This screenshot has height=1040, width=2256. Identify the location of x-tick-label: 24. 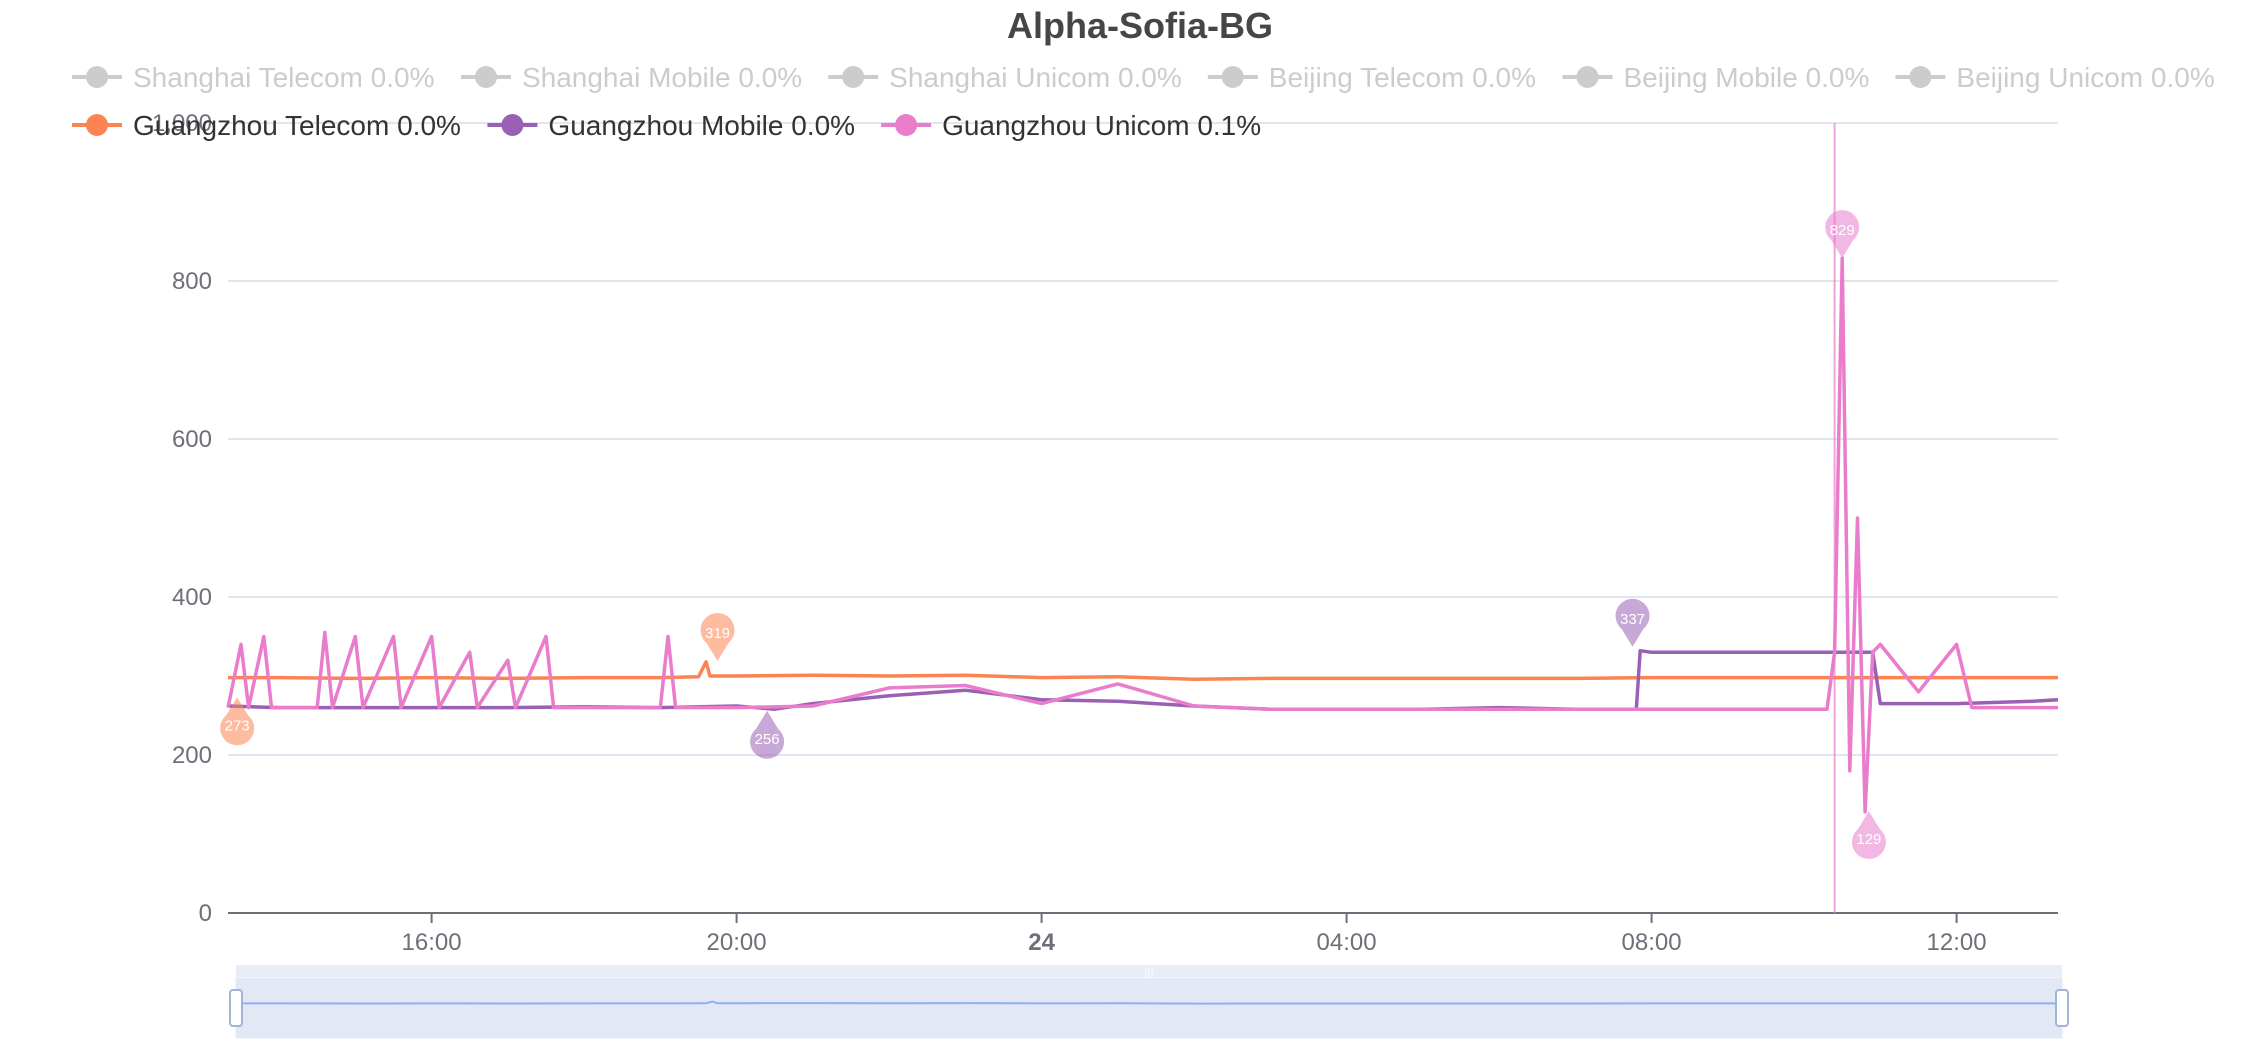
(1041, 942).